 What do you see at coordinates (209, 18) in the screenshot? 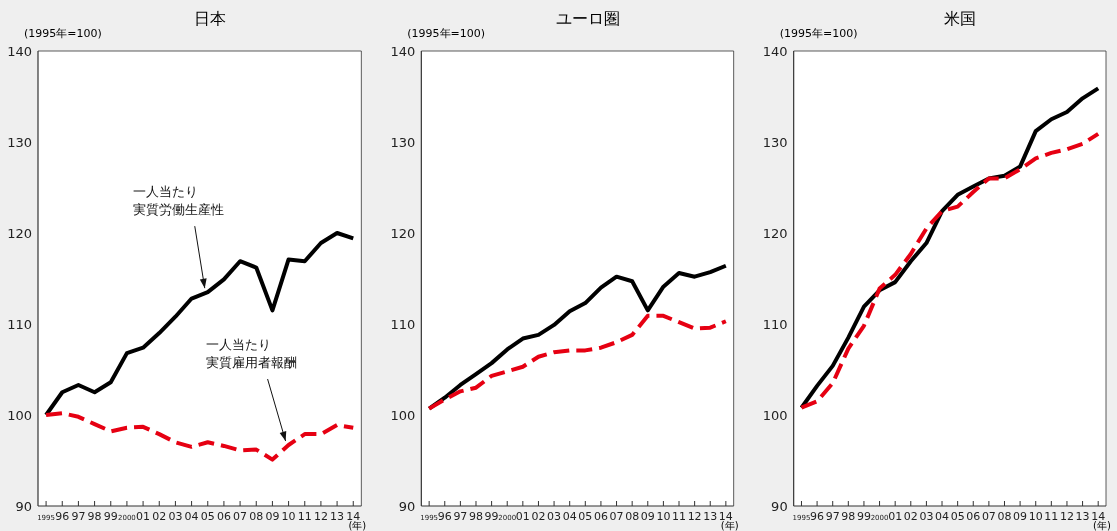
I see `chart-title: 日本` at bounding box center [209, 18].